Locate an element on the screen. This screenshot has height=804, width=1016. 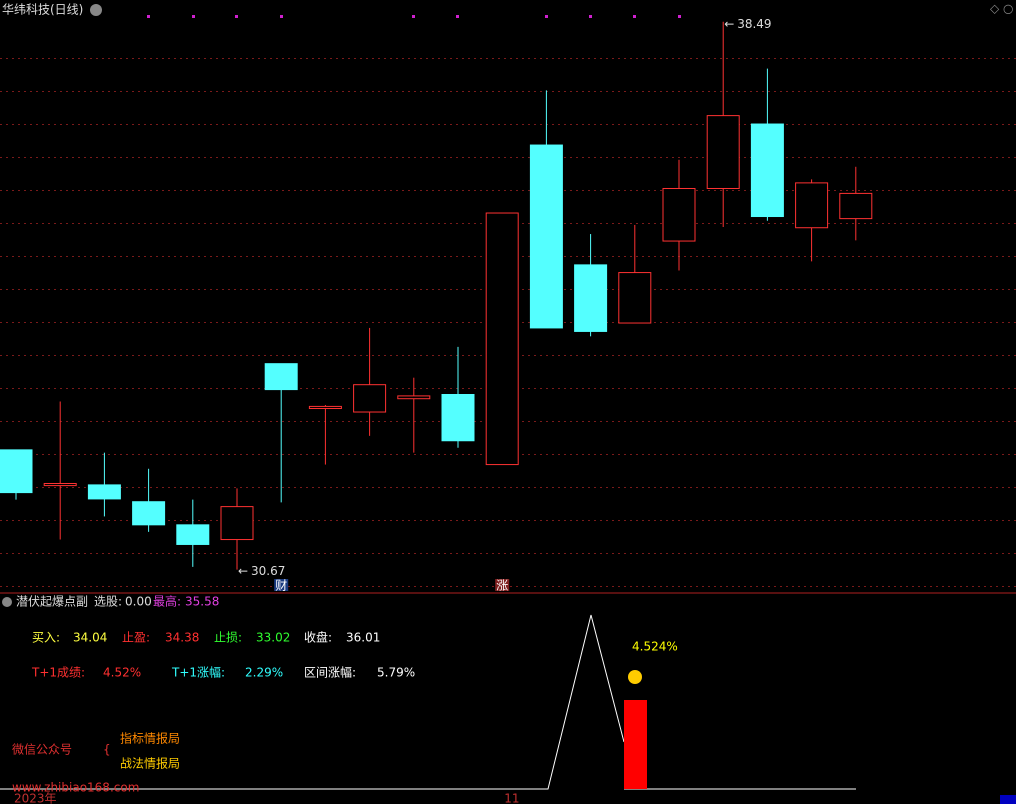
stat-label: T+1涨幅: is located at coordinates (198, 672).